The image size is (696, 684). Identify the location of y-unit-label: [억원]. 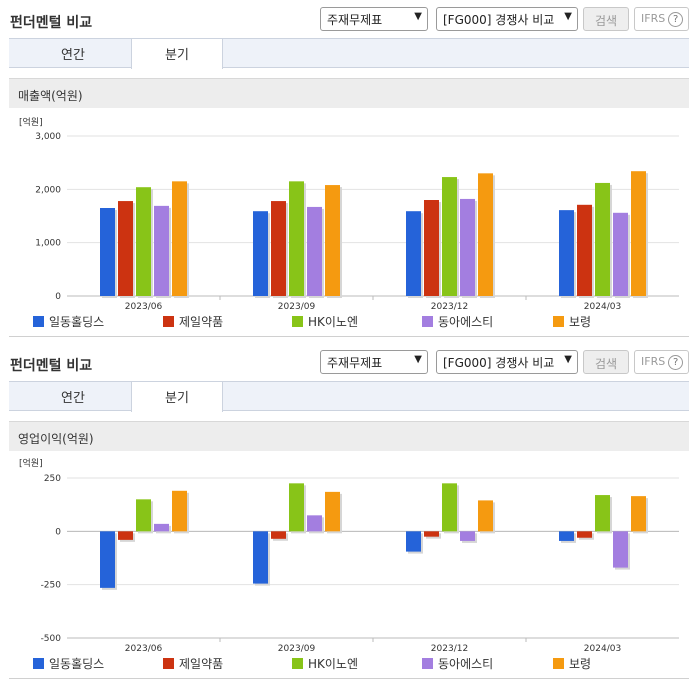
(31, 122).